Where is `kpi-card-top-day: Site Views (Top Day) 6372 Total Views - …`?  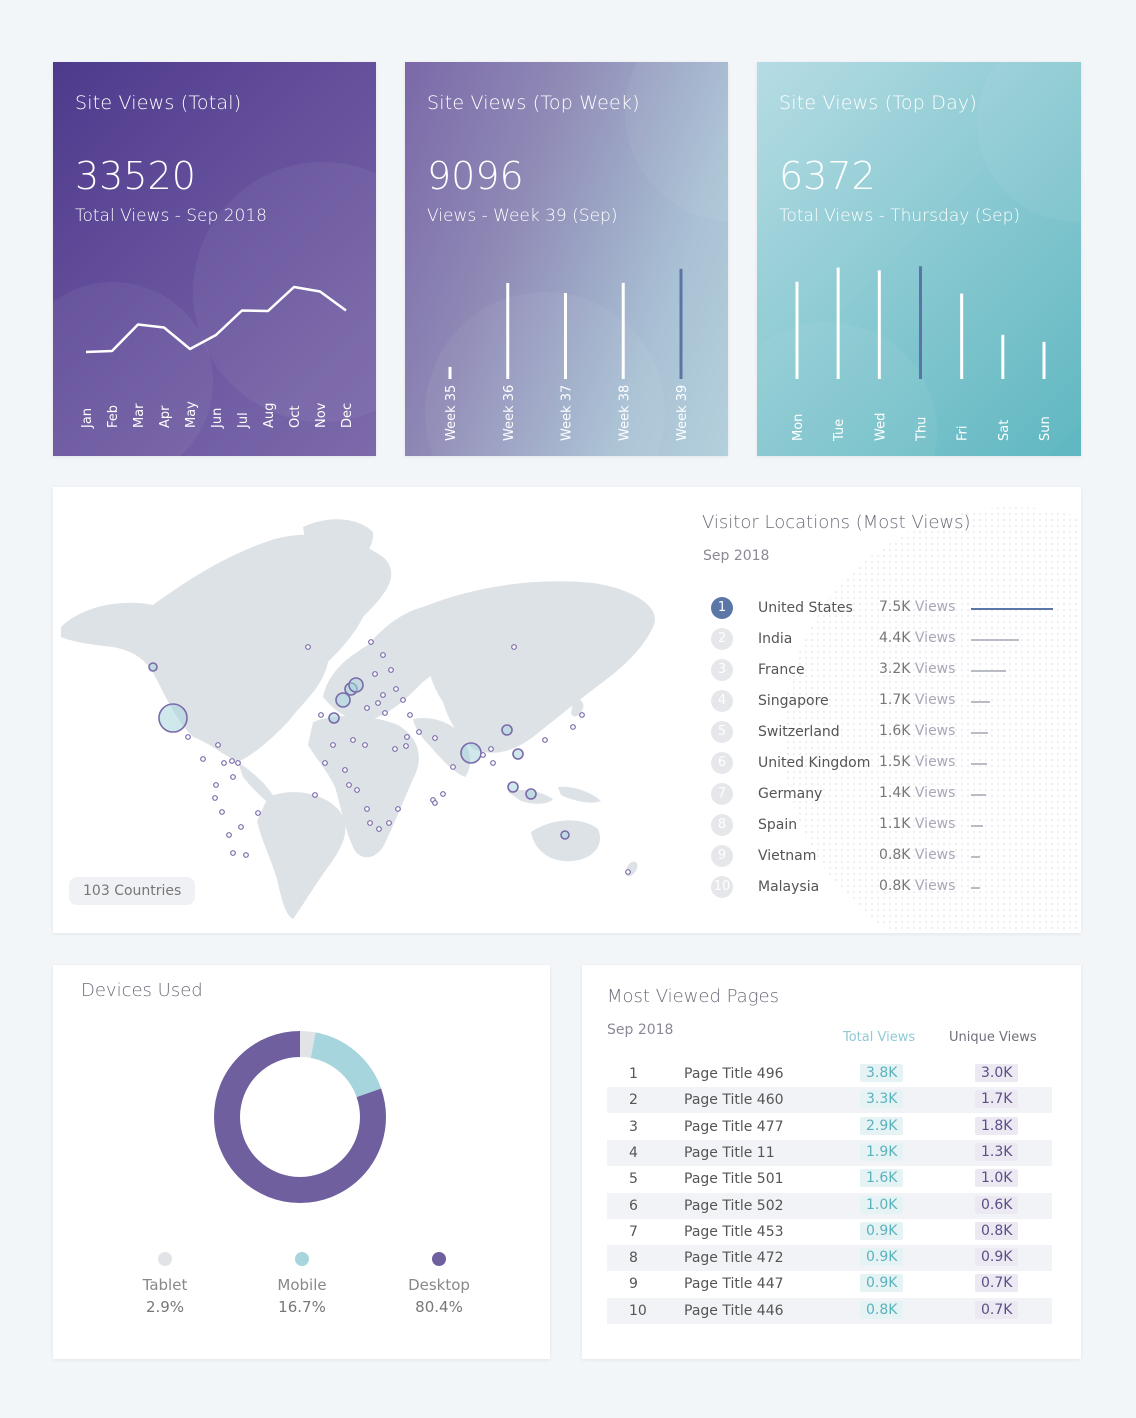 kpi-card-top-day: Site Views (Top Day) 6372 Total Views - … is located at coordinates (919, 259).